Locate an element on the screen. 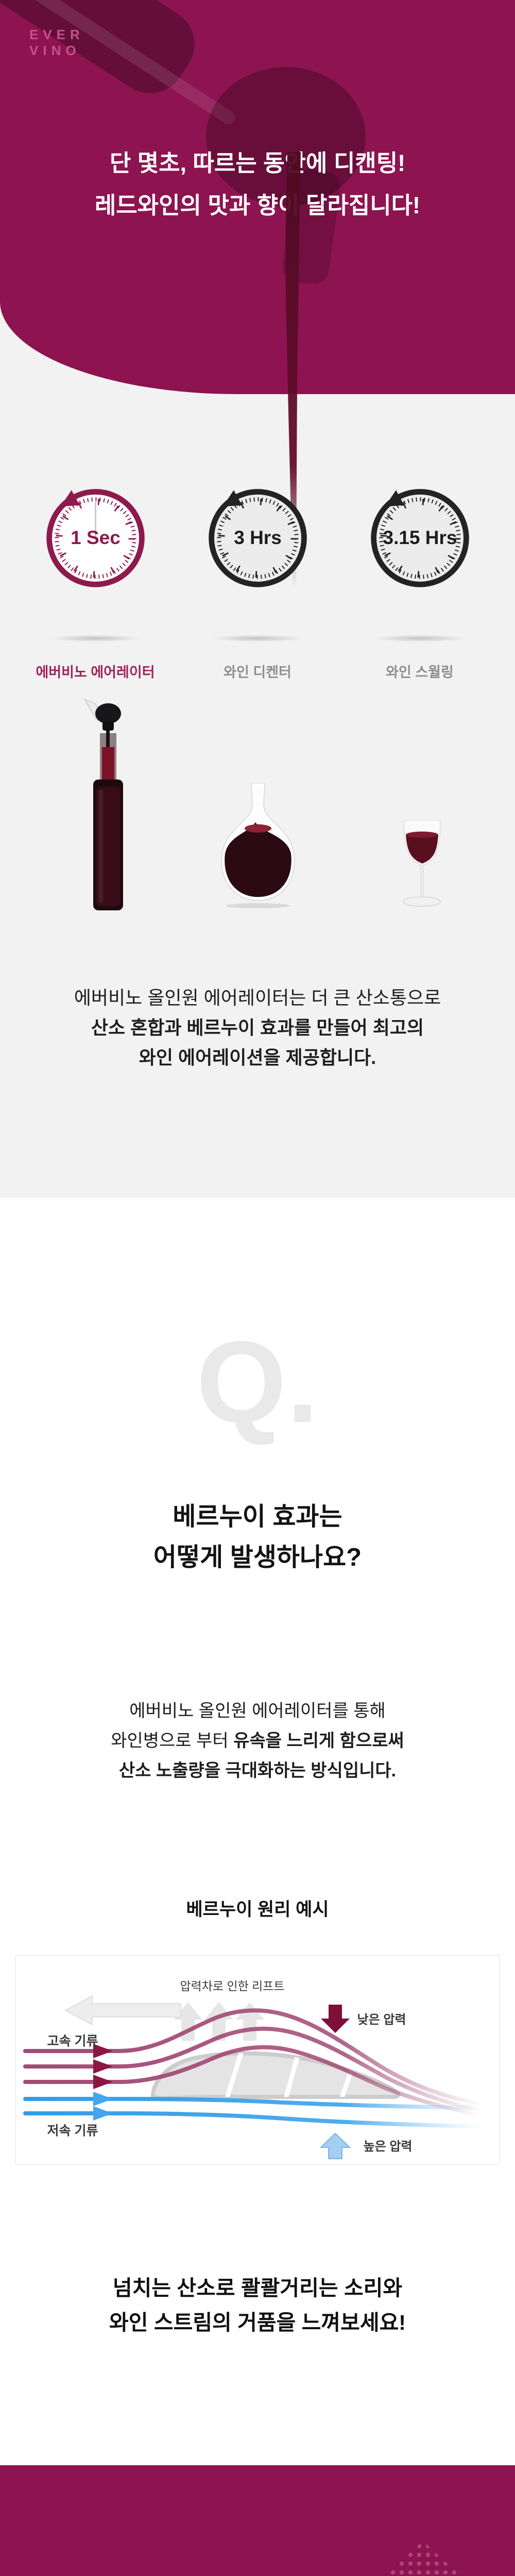 The height and width of the screenshot is (2576, 515). answer-line1: 에버비노 올인원 에어레이터를 통해 is located at coordinates (257, 1711).